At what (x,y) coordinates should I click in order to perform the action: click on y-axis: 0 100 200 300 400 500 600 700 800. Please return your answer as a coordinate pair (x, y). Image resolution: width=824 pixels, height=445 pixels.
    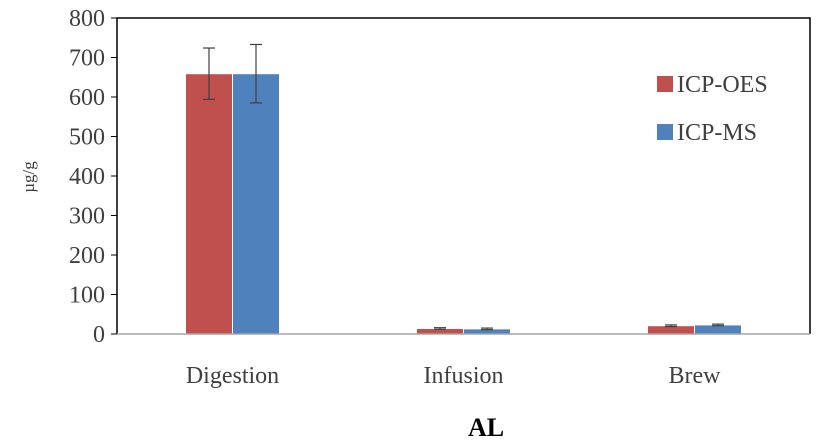
    Looking at the image, I should click on (93, 177).